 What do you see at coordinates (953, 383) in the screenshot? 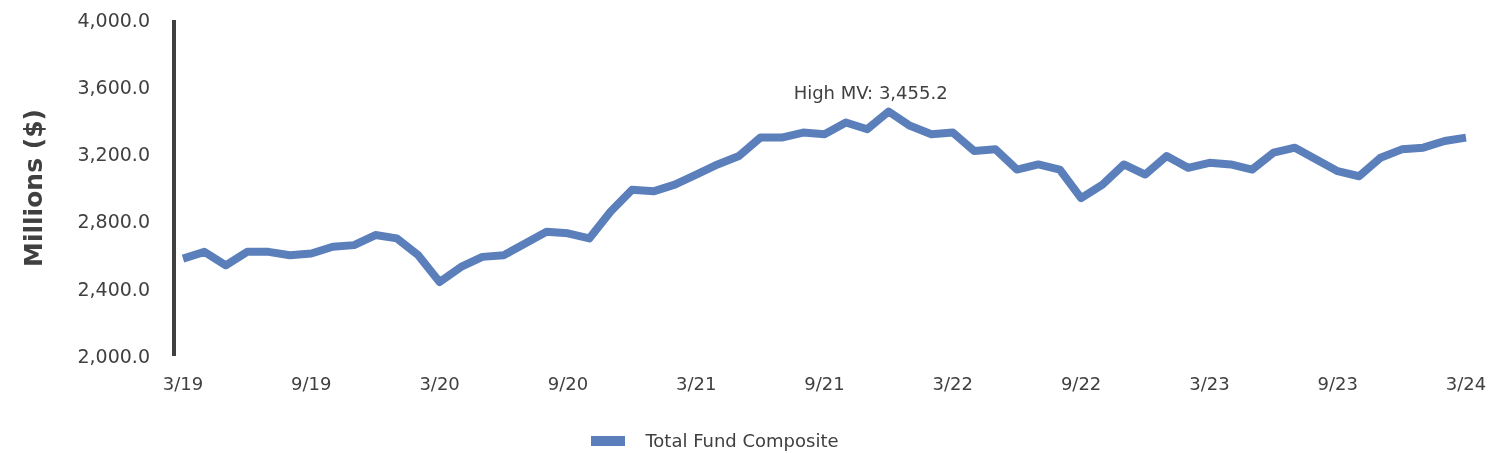
I see `x-tick-label: 3/22` at bounding box center [953, 383].